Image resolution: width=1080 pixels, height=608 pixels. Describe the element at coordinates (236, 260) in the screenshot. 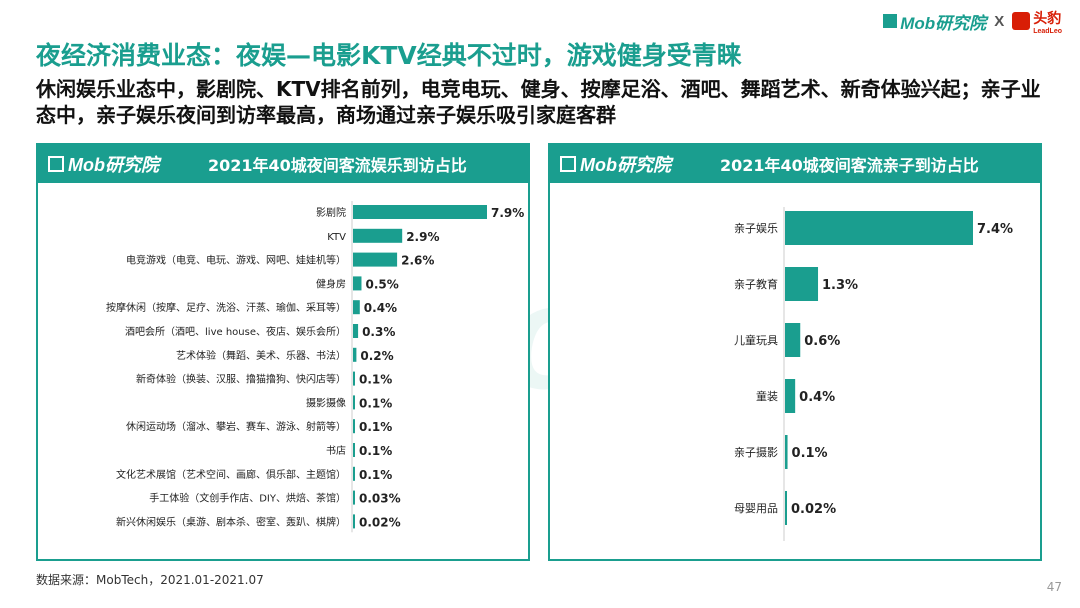

I see `category-label: 电竞游戏（电竞、电玩、游戏、网吧、娃娃机等）` at that location.